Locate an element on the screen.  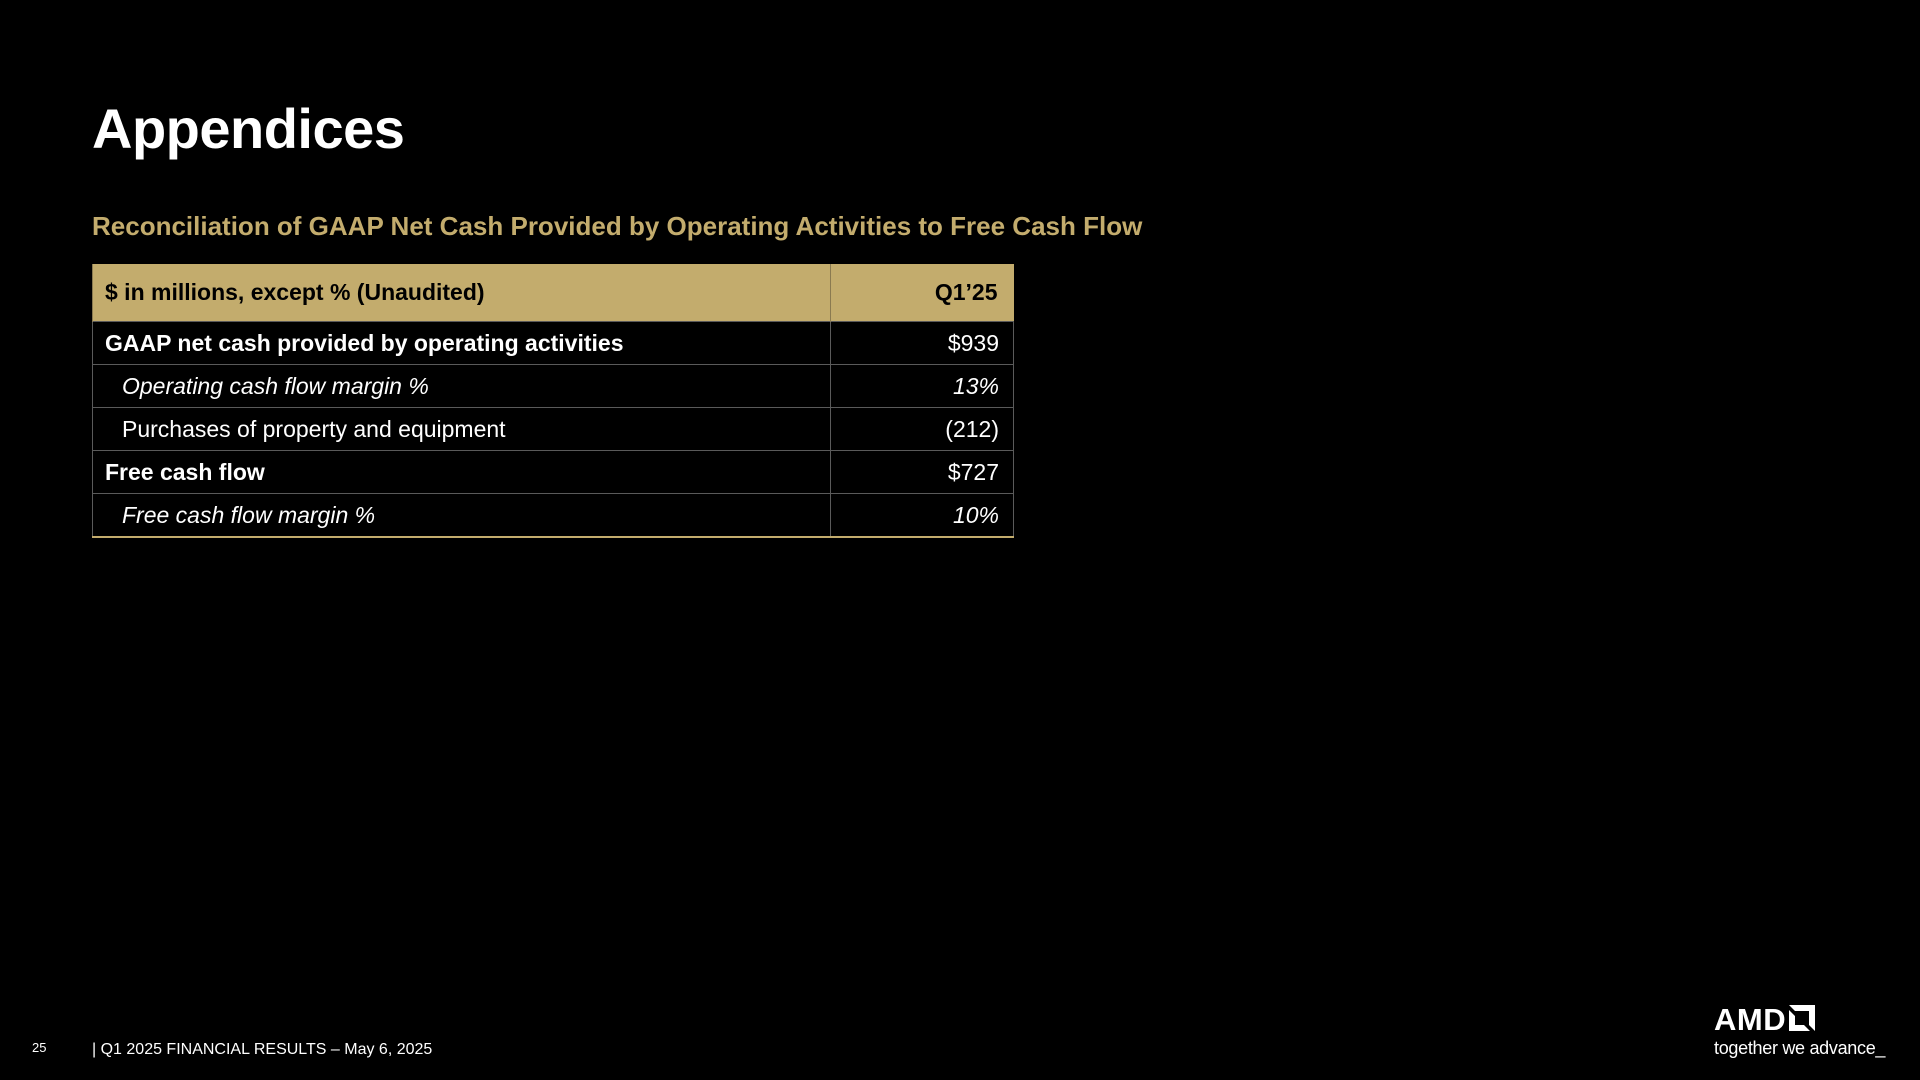
amd-arrow-icon is located at coordinates (1802, 1020).